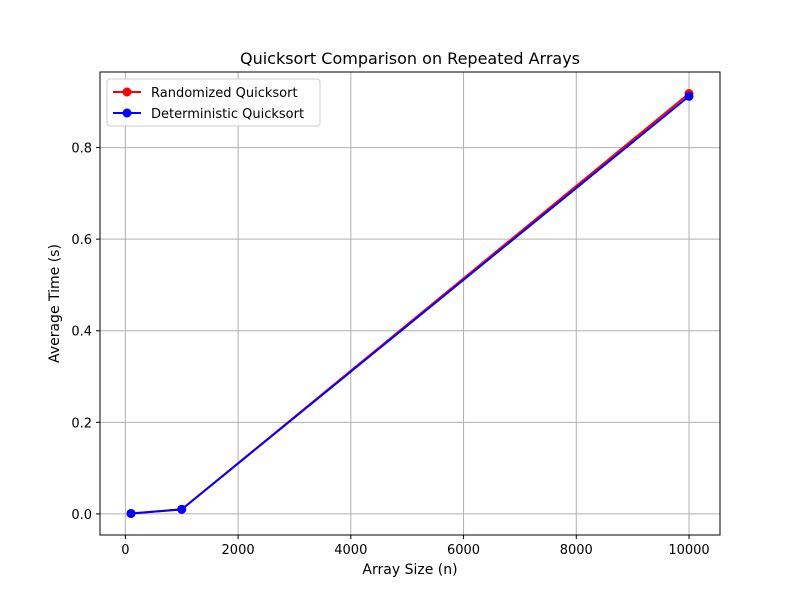  Describe the element at coordinates (125, 550) in the screenshot. I see `x-tick-label: 0` at that location.